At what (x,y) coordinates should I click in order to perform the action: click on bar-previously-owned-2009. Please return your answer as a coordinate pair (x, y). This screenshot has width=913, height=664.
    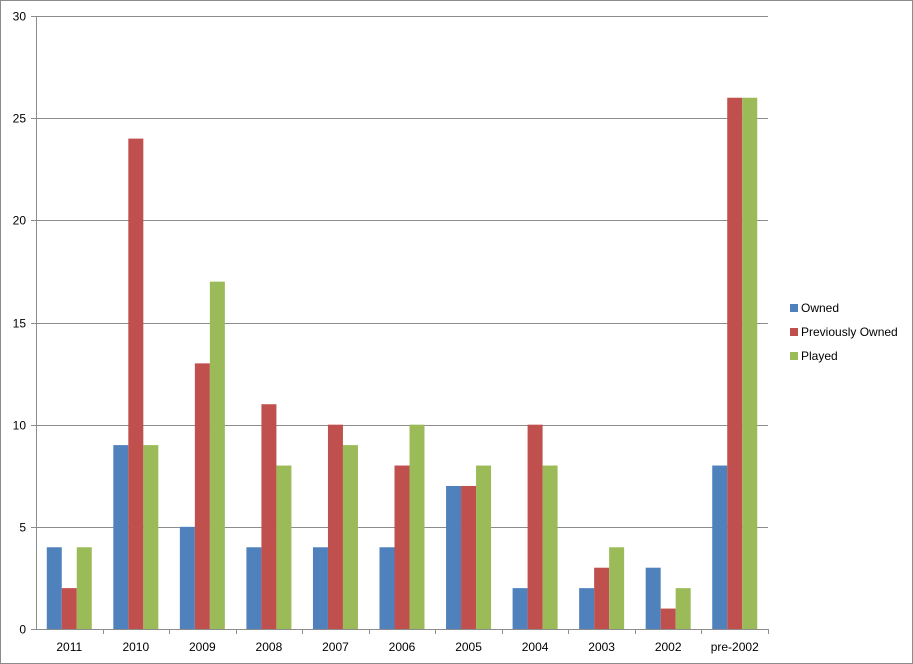
    Looking at the image, I should click on (202, 496).